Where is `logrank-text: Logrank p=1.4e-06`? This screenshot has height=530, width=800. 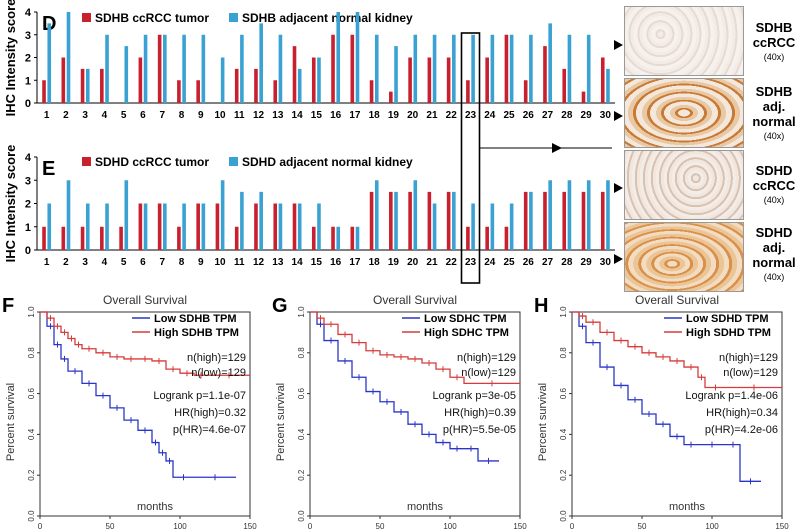 logrank-text: Logrank p=1.4e-06 is located at coordinates (731, 396).